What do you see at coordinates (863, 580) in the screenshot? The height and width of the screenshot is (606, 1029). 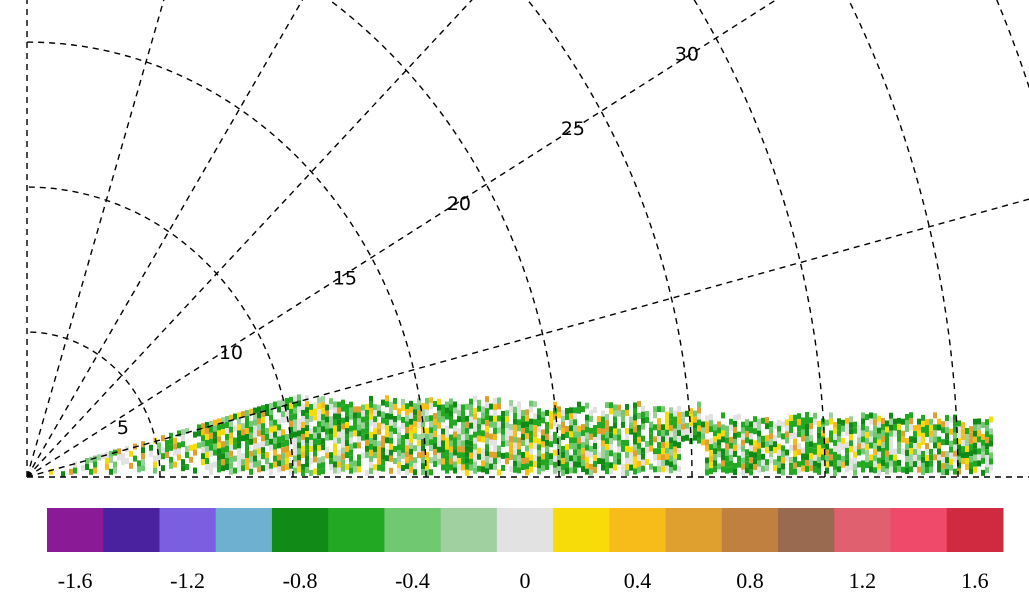 I see `colorbar-tick-label: 1.2` at bounding box center [863, 580].